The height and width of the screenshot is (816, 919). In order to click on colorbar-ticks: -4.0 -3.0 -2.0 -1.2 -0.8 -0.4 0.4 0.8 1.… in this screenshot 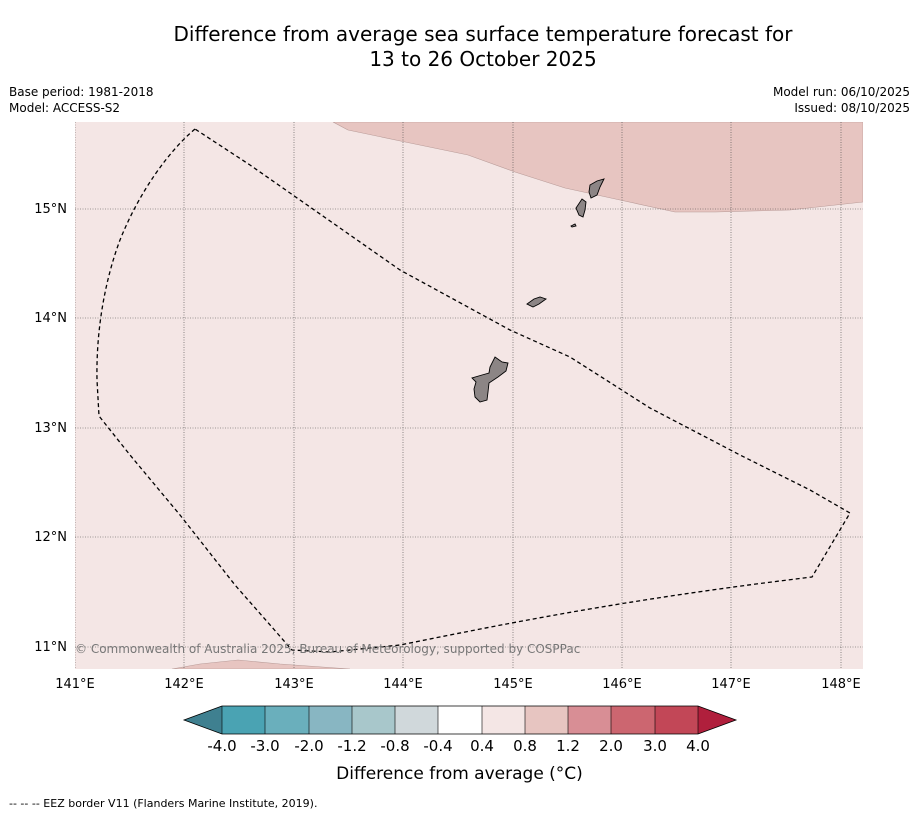, I will do `click(458, 746)`.